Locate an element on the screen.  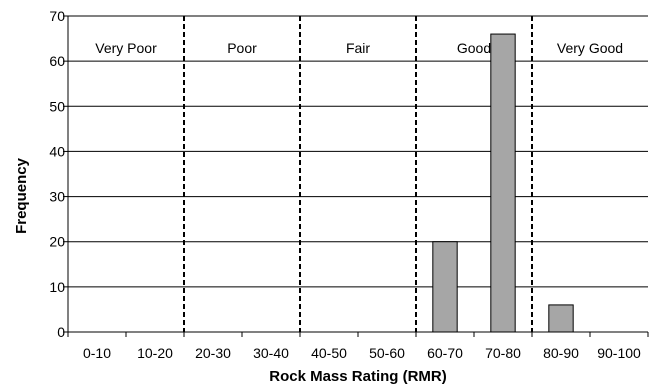
y-tick-label: 30 is located at coordinates (57, 197).